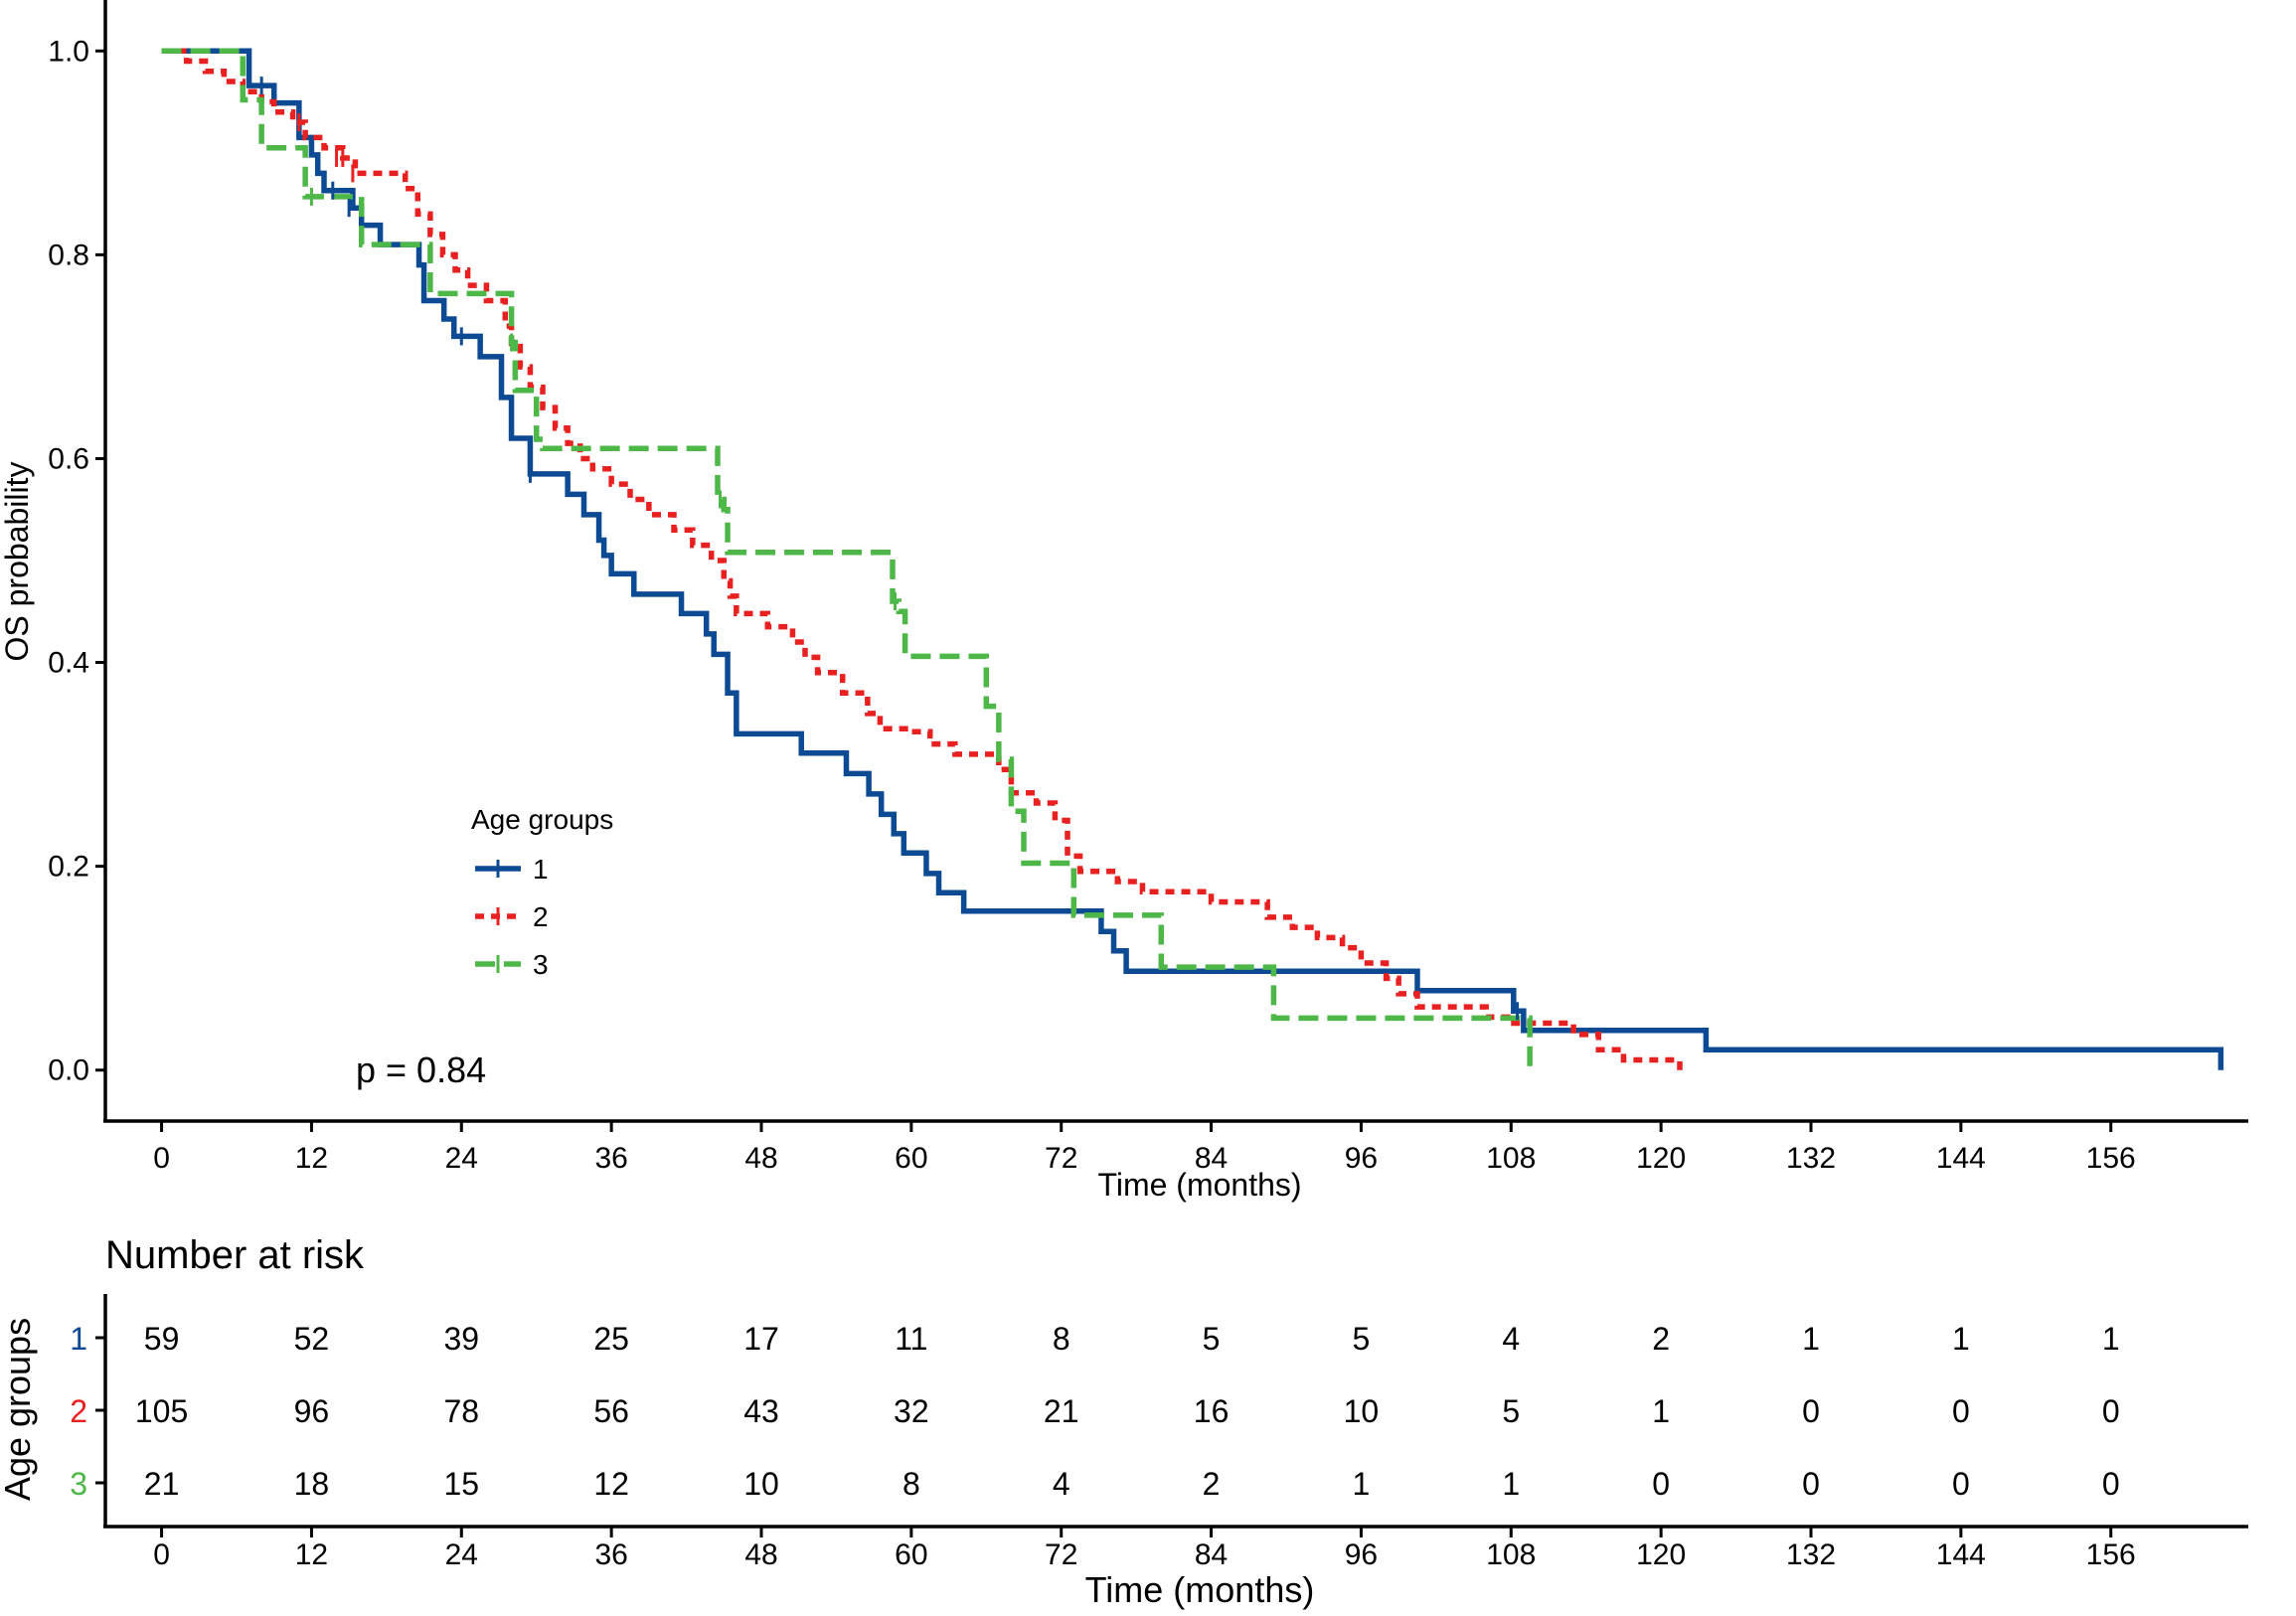  I want to click on km-x-tick-label: 156, so click(2111, 1158).